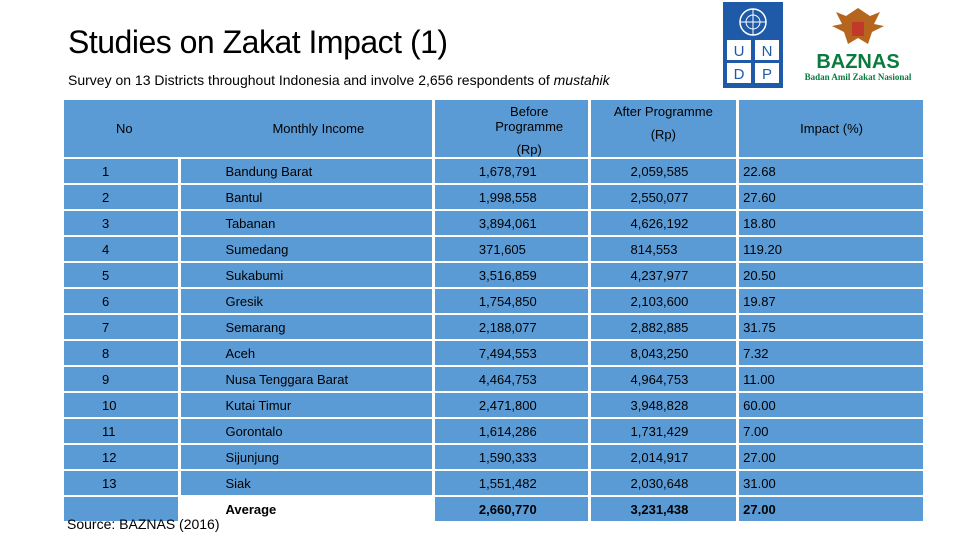 Image resolution: width=960 pixels, height=540 pixels. I want to click on cell-no: 3, so click(121, 223).